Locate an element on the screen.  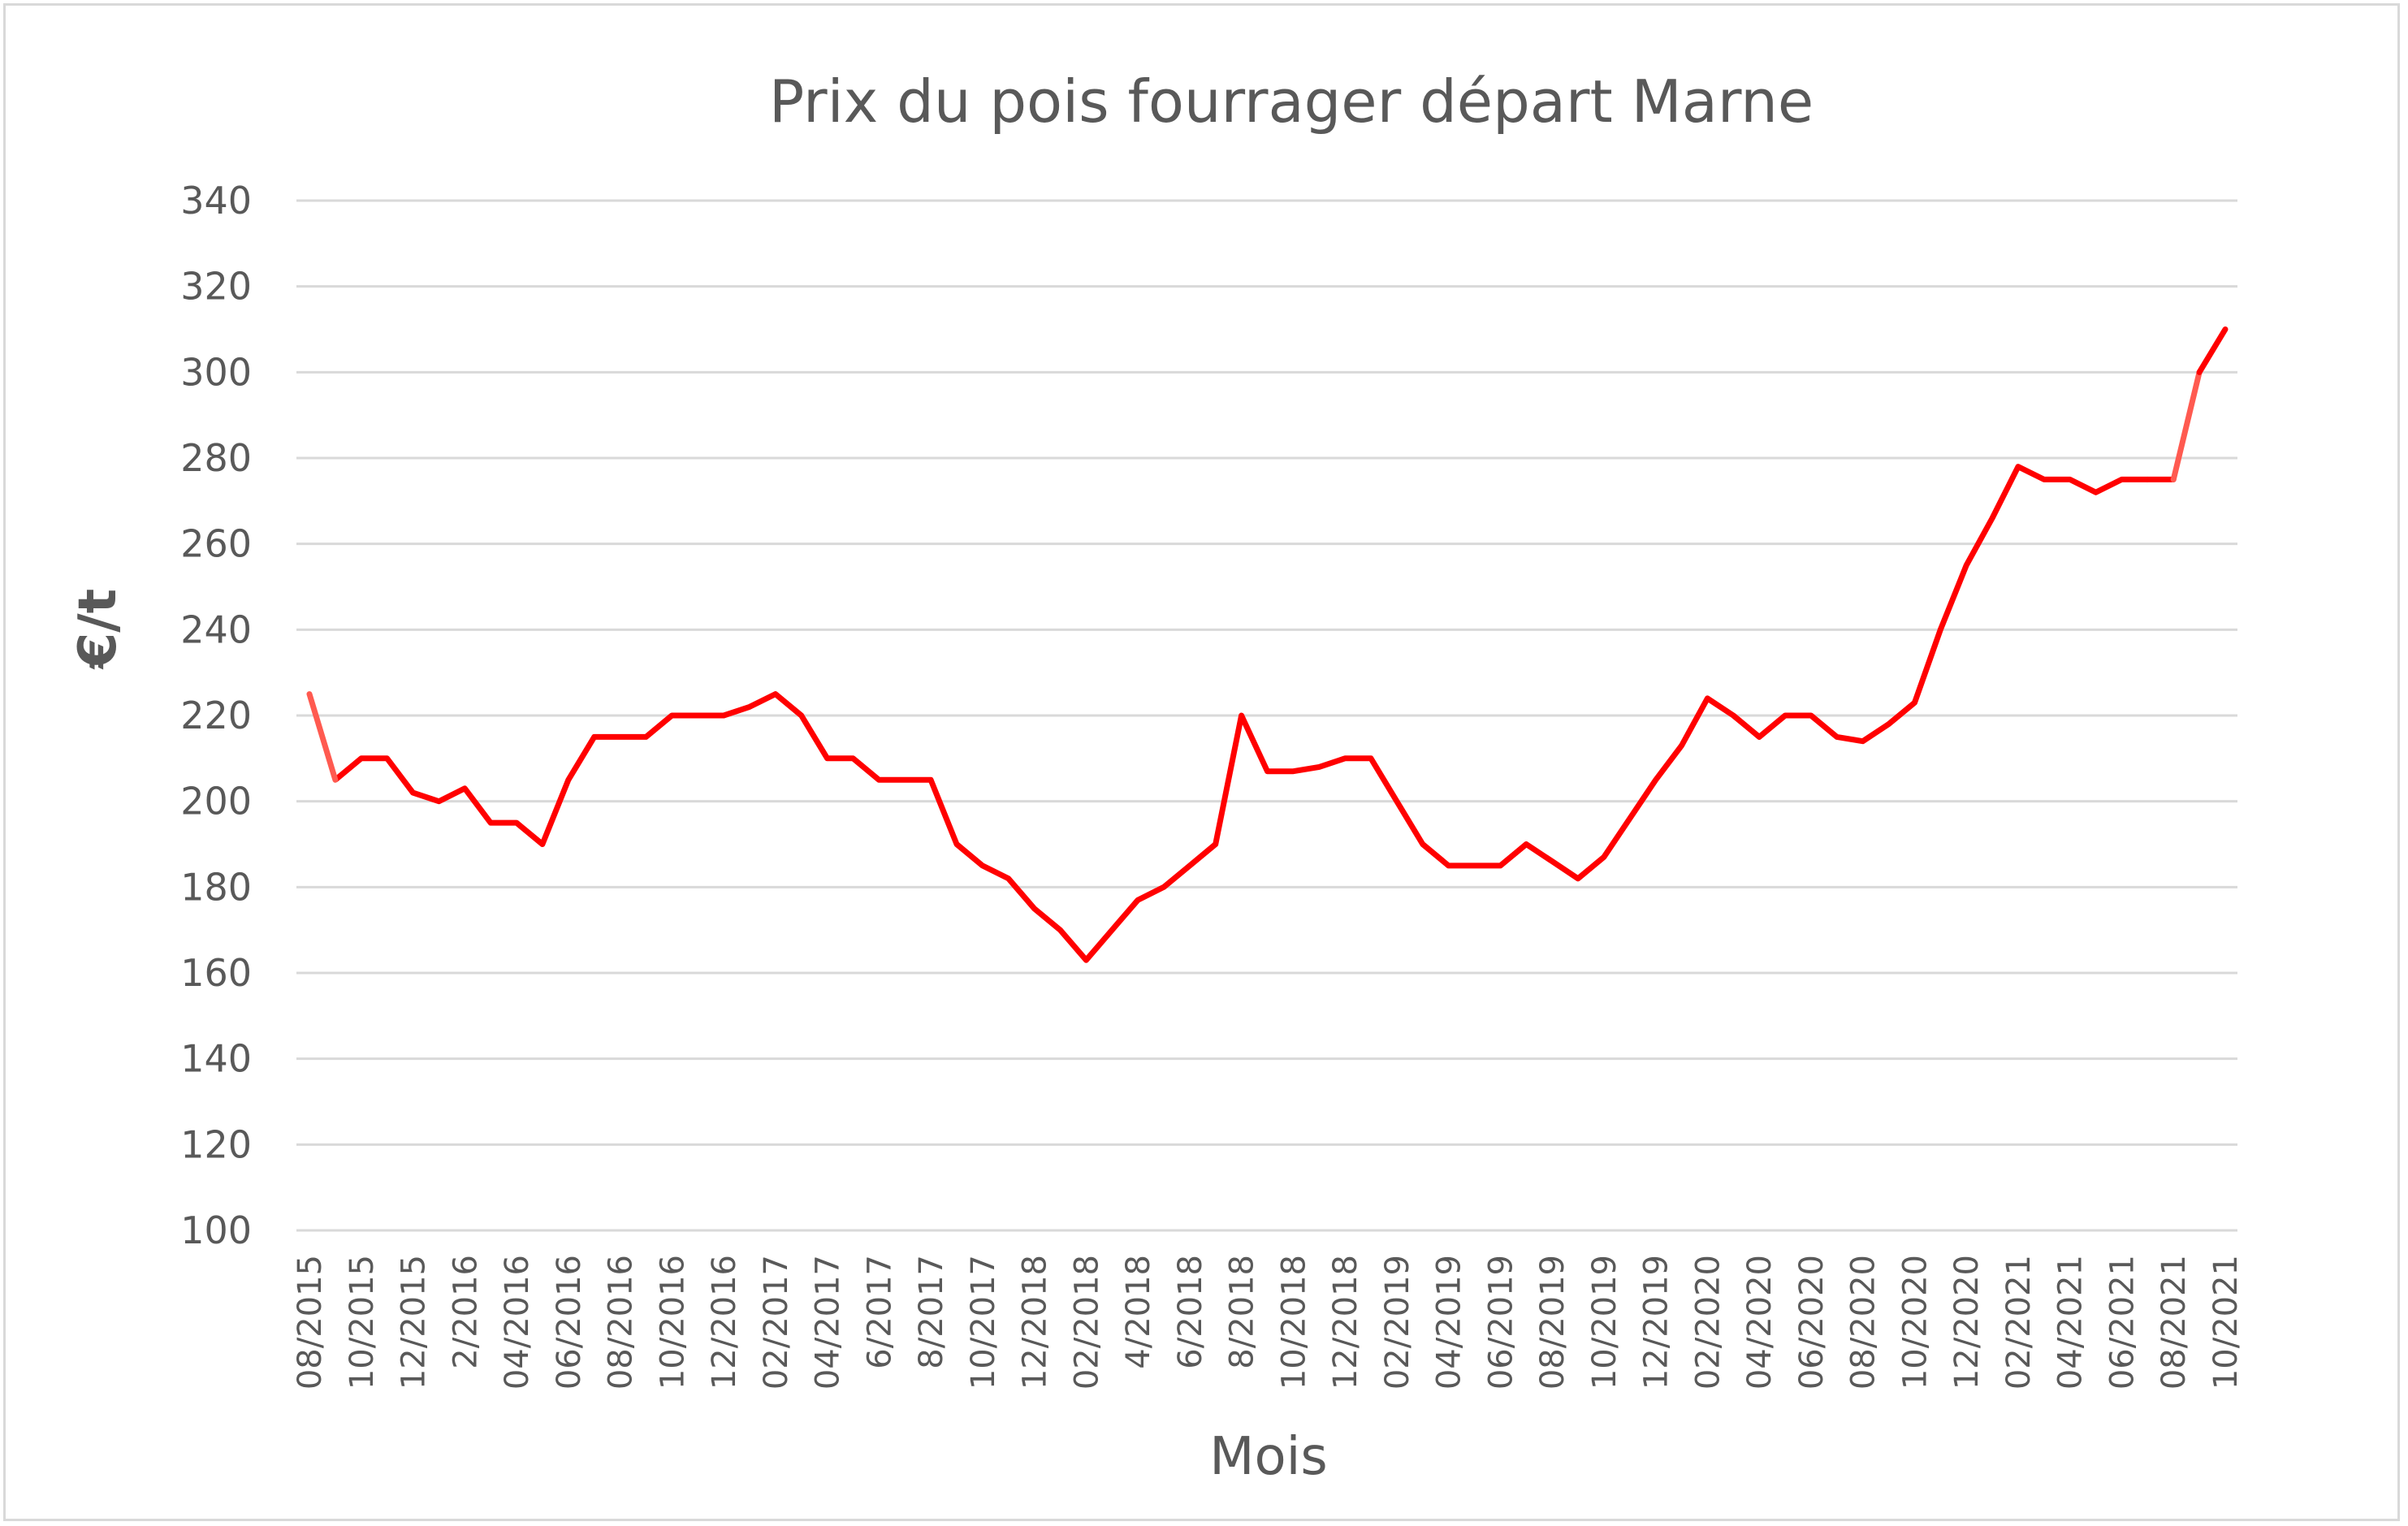
x-tick-label: 10/2016 is located at coordinates (672, 1322).